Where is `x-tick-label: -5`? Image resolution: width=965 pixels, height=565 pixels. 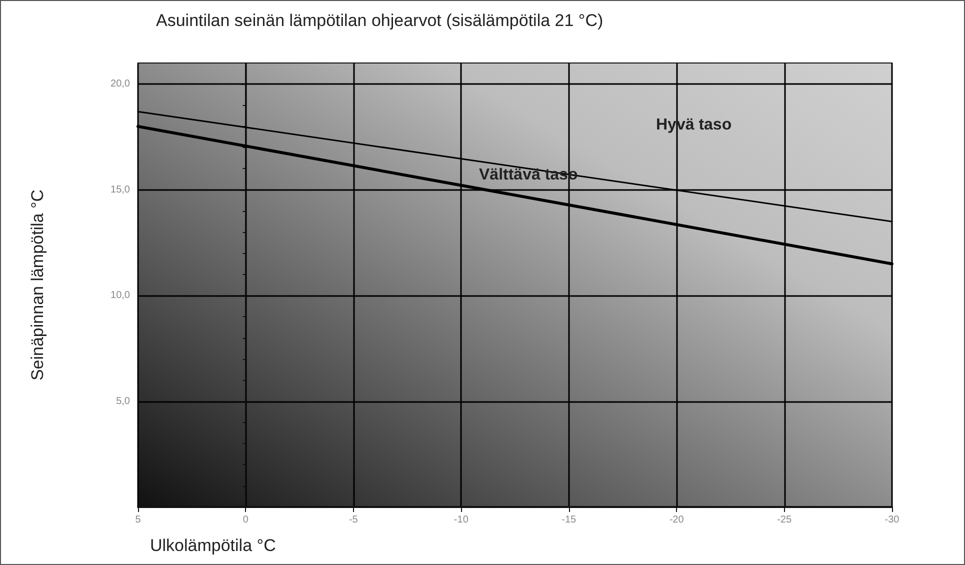 x-tick-label: -5 is located at coordinates (353, 520).